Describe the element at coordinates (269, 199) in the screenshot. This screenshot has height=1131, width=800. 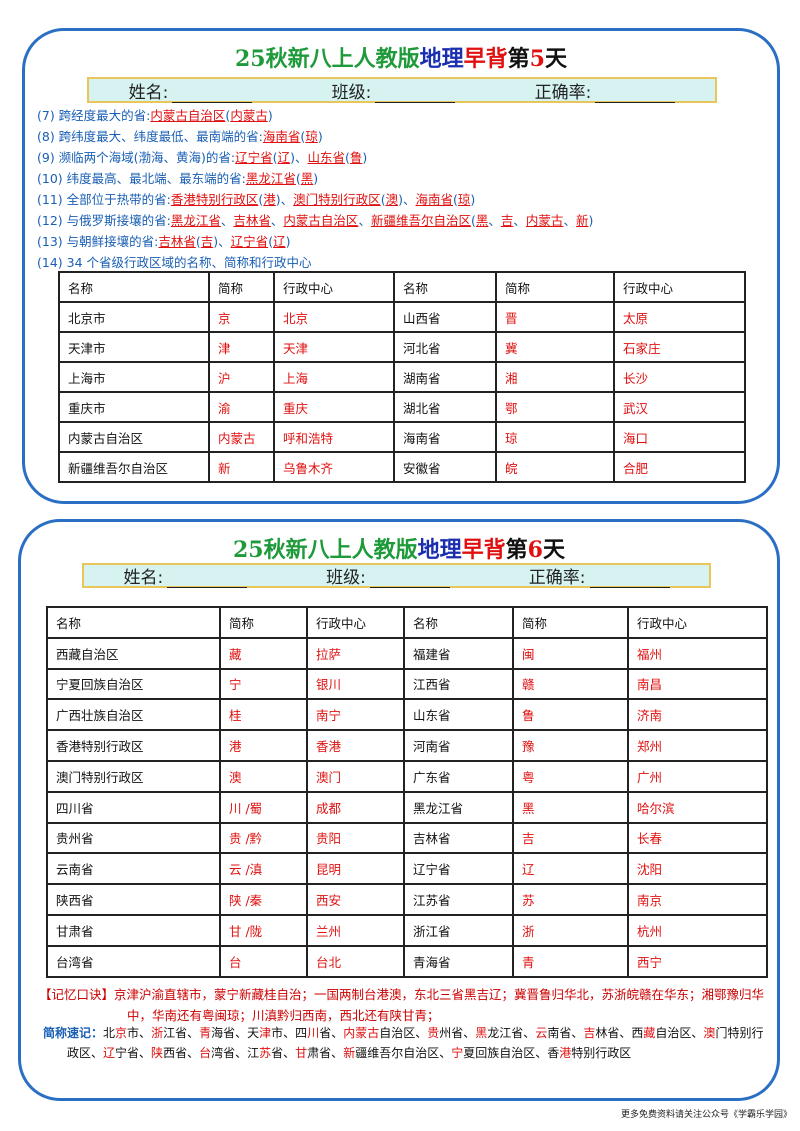
I see `answer: 港` at that location.